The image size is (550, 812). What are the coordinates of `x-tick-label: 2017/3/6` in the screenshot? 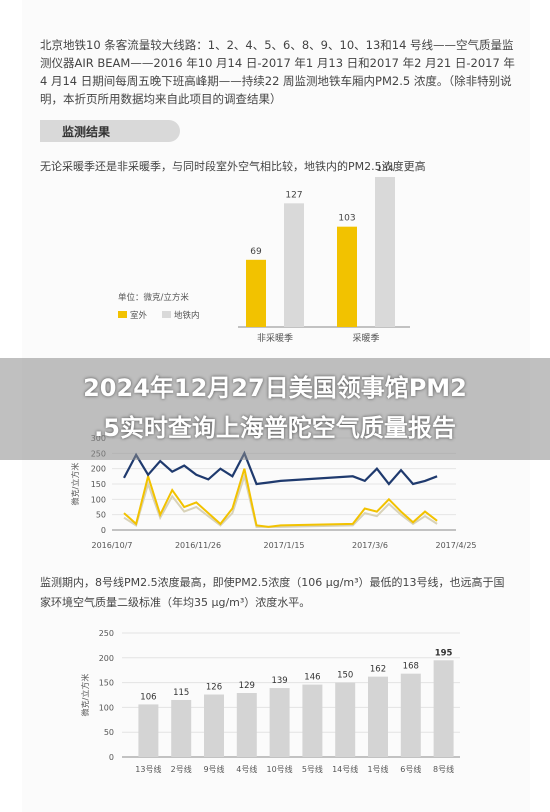 It's located at (370, 545).